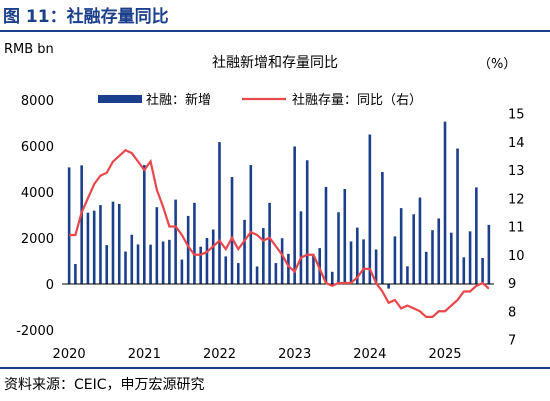  I want to click on legend-bar-swatch, so click(120, 99).